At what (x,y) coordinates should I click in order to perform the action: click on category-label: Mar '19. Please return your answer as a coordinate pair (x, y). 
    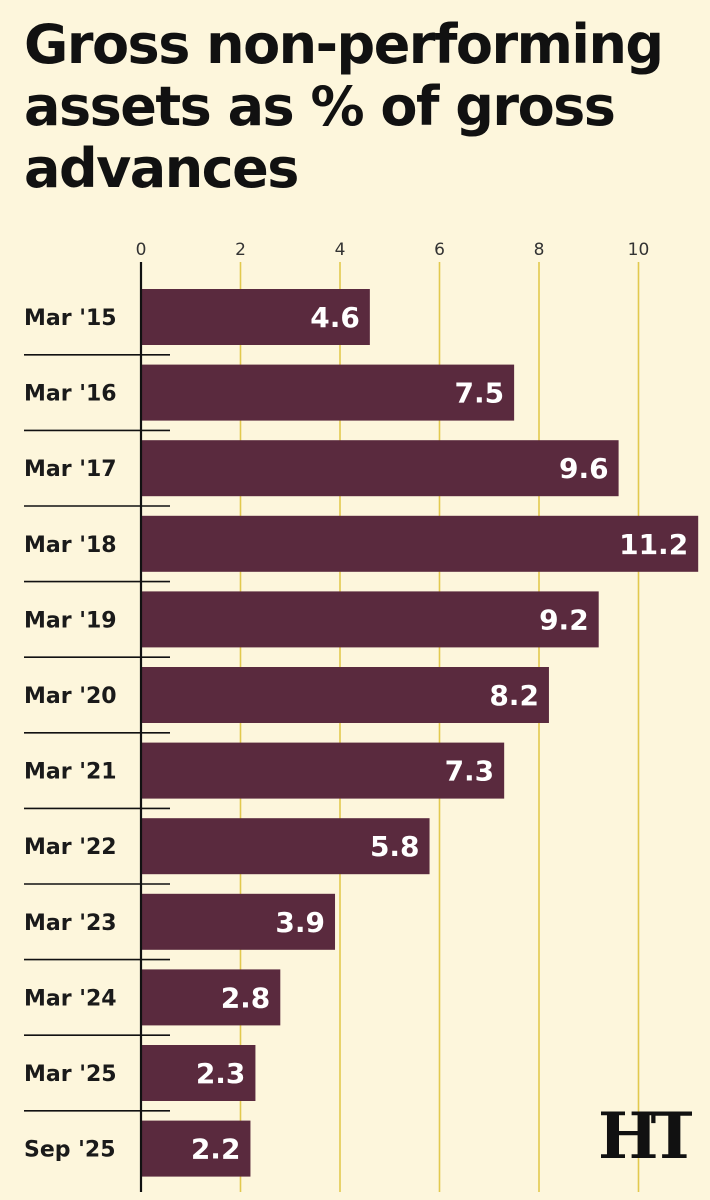
    Looking at the image, I should click on (70, 620).